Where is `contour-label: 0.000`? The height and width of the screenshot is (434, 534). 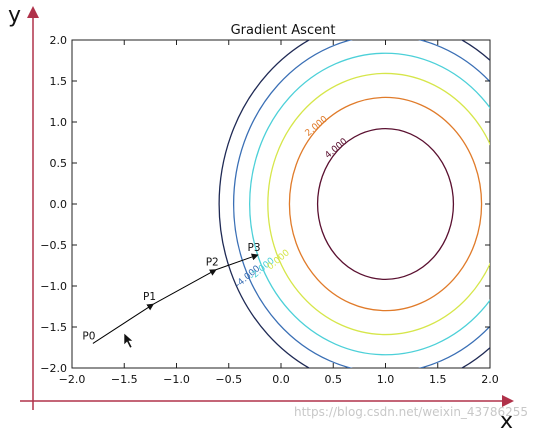
contour-label: 0.000 is located at coordinates (279, 260).